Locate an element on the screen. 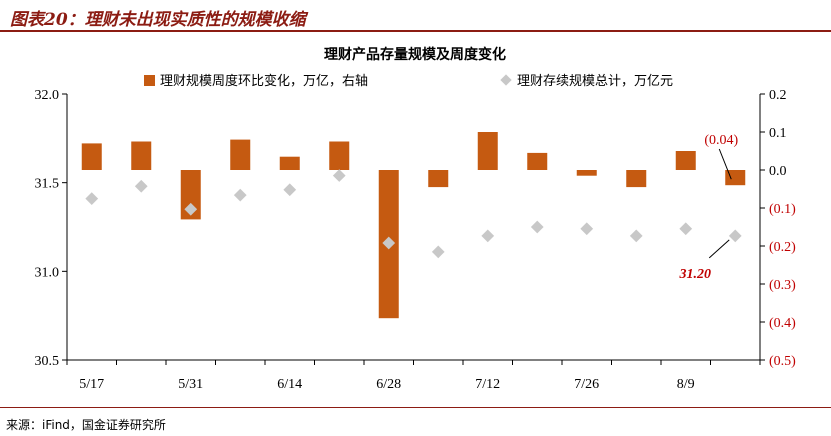 The image size is (831, 436). y-right-tick-label: 0.2 is located at coordinates (778, 95).